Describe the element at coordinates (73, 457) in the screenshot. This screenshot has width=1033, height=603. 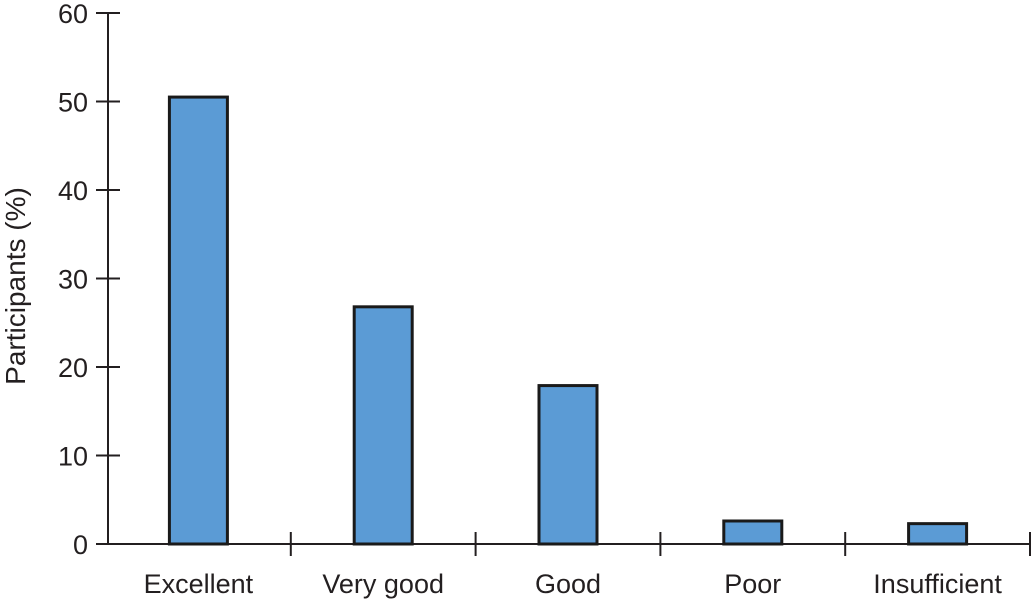
I see `y-tick-label: 10` at that location.